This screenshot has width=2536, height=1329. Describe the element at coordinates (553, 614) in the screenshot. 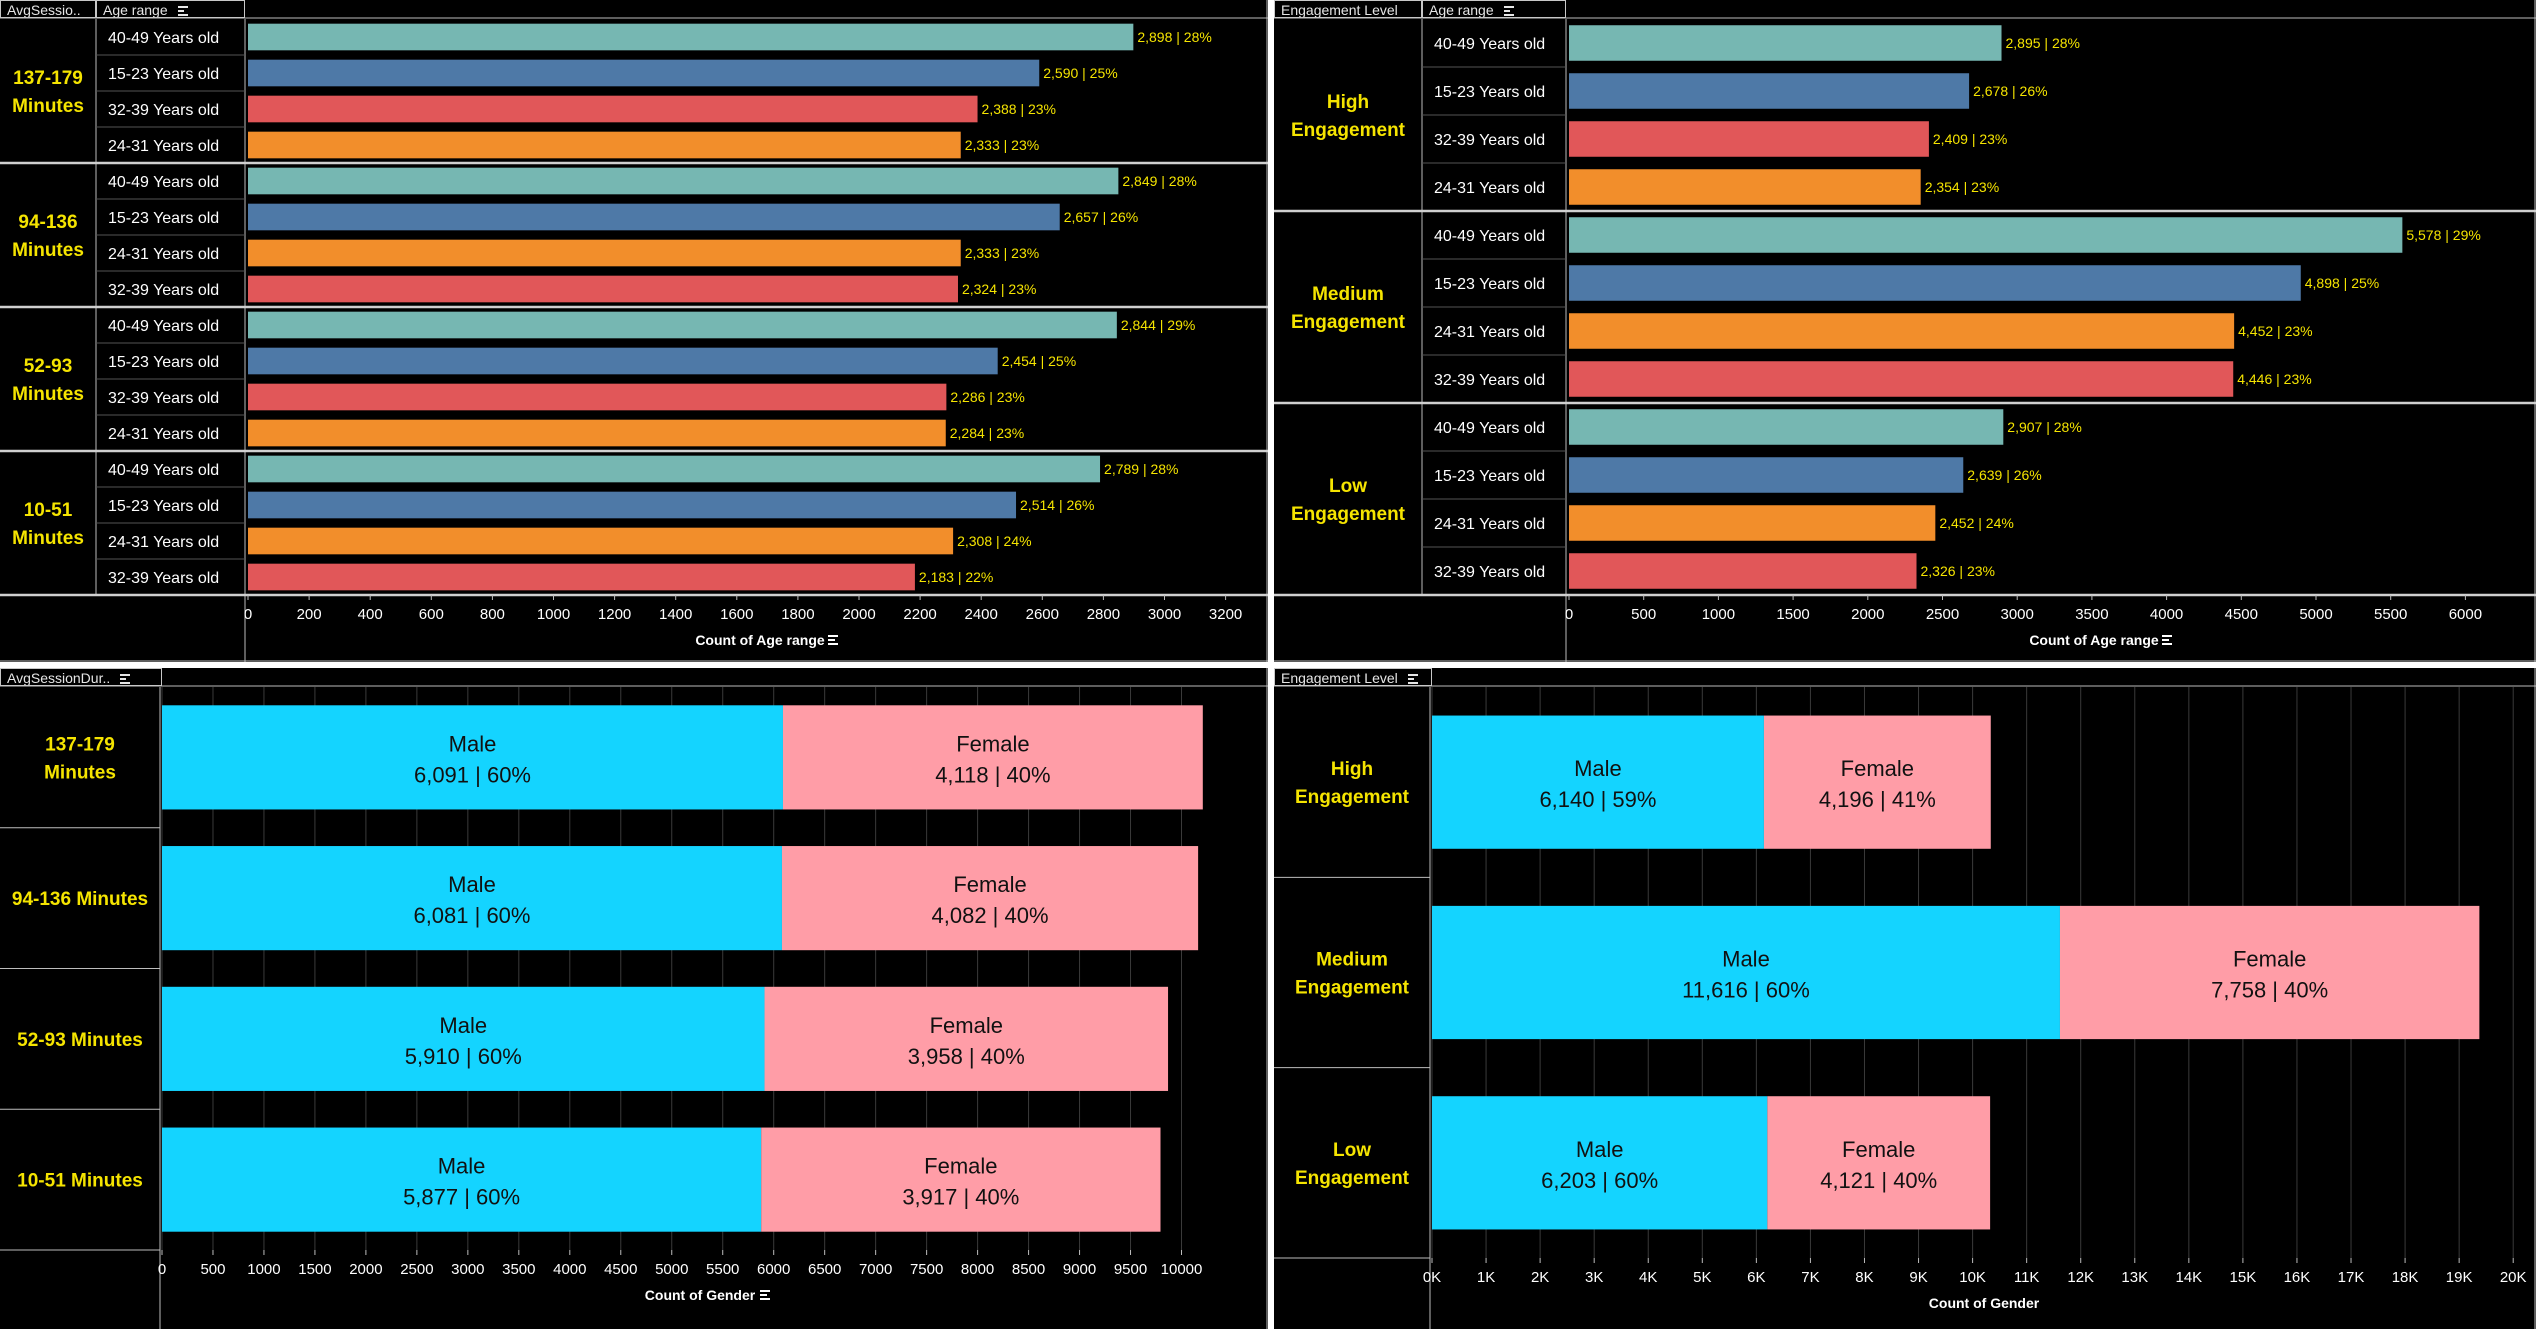

I see `x-tick-label: 1000` at that location.